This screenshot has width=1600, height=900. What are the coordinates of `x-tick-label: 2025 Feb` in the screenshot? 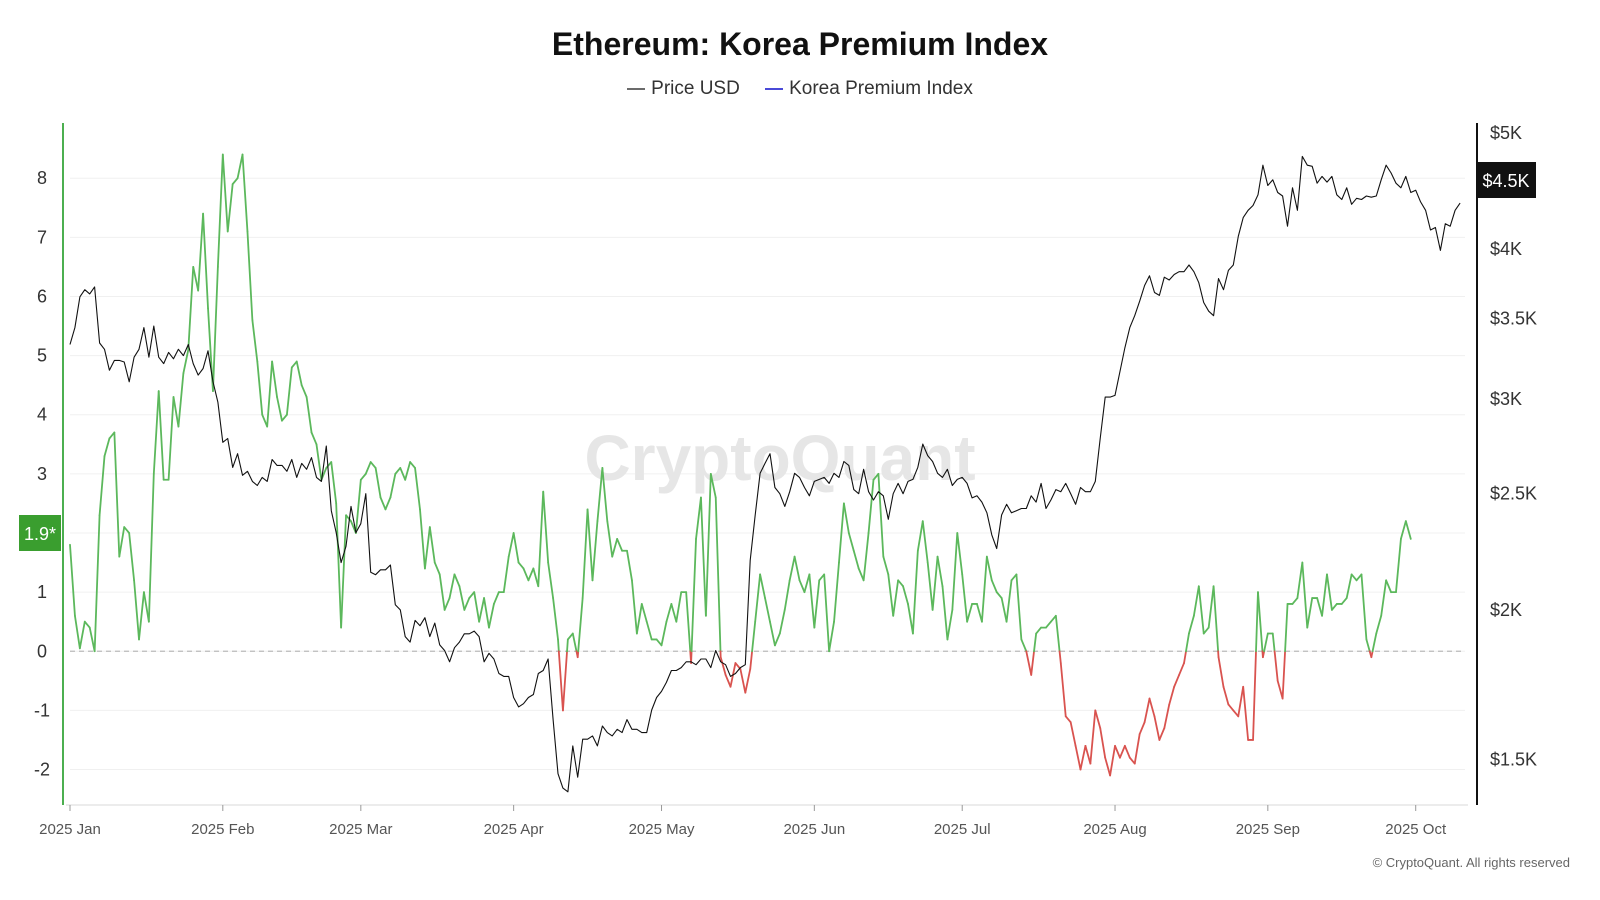 It's located at (222, 829).